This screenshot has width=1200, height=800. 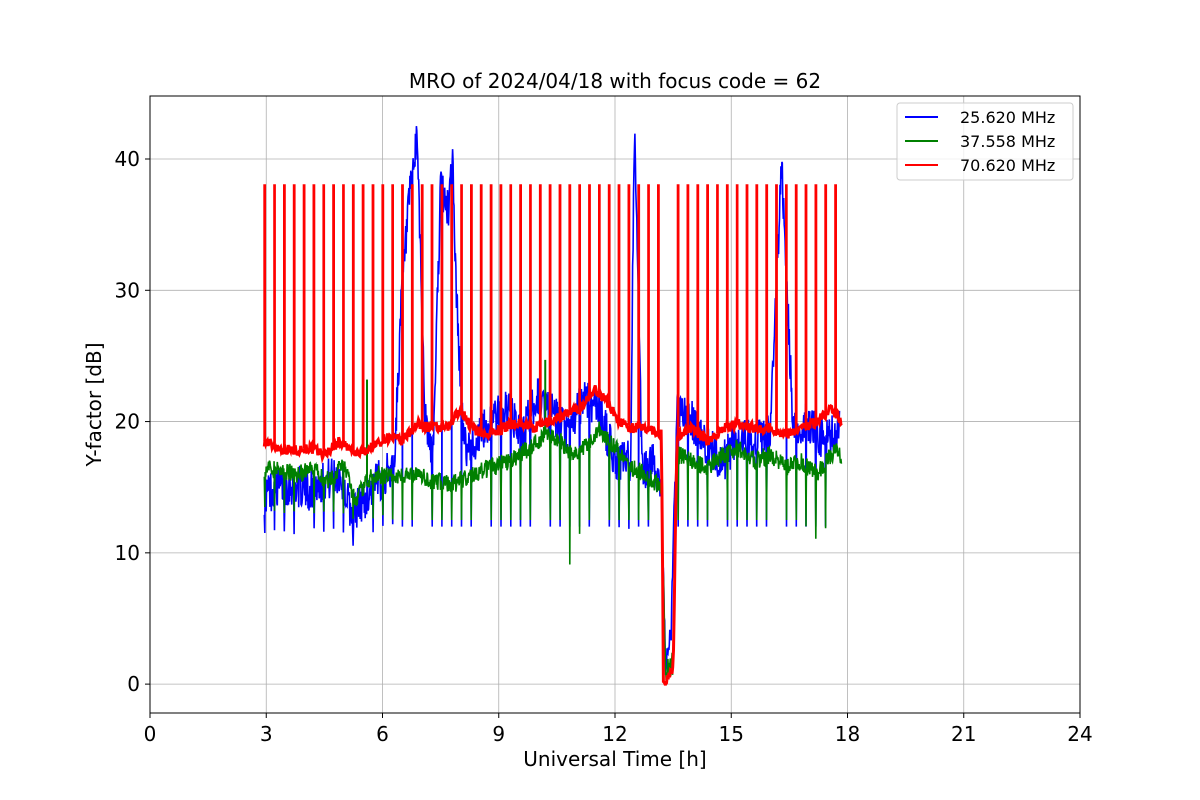 What do you see at coordinates (127, 159) in the screenshot?
I see `y-tick-label: 40` at bounding box center [127, 159].